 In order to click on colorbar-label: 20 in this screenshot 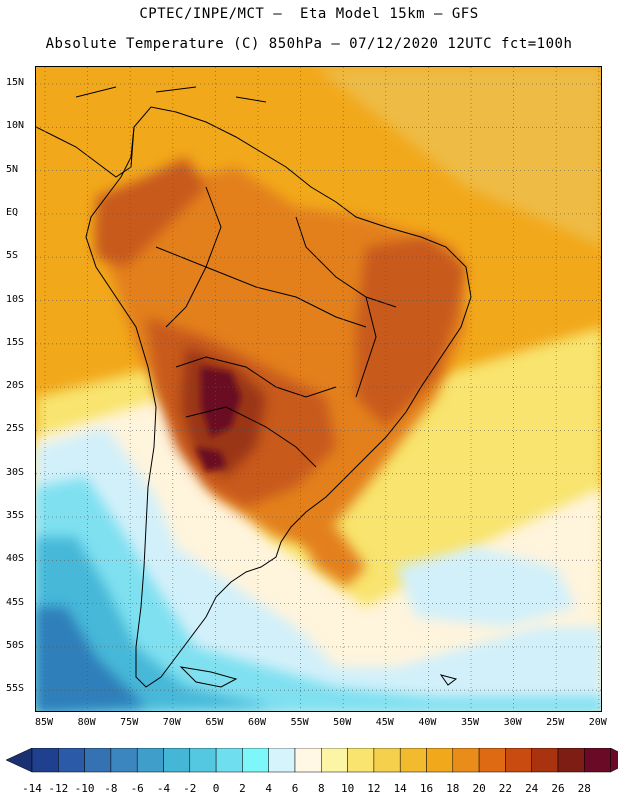, I will do `click(479, 788)`.